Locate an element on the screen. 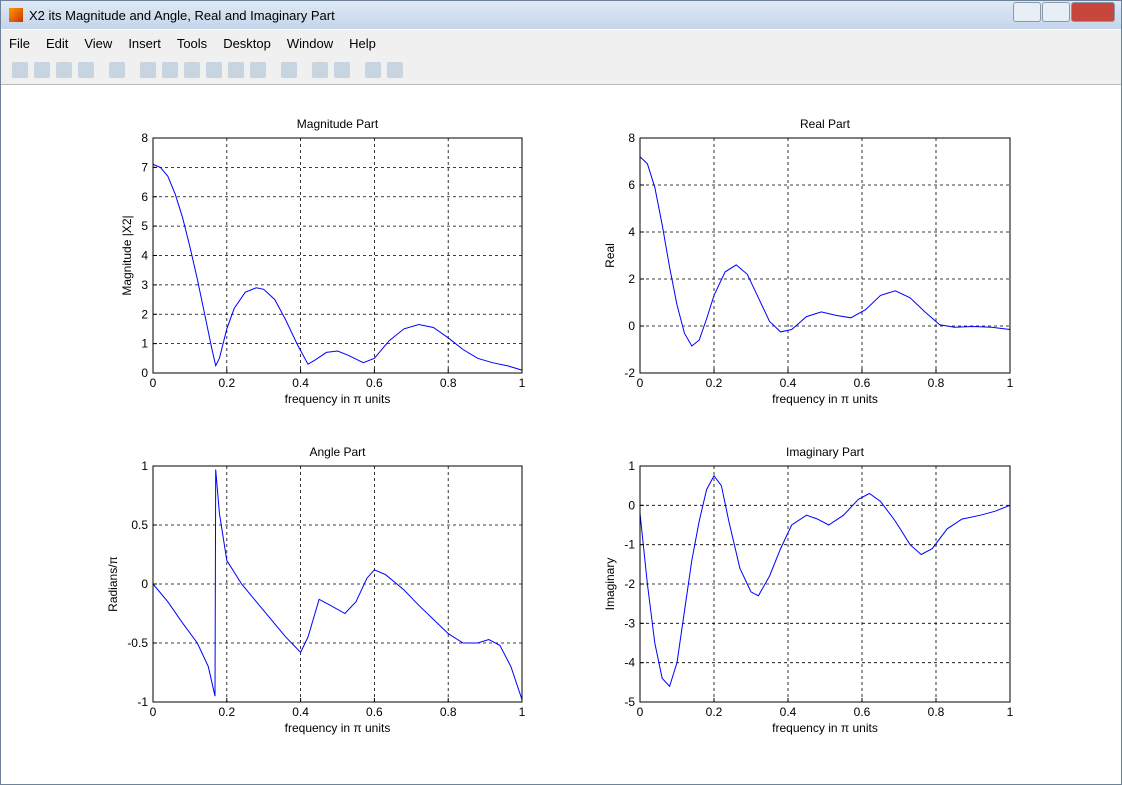  menu-item: View is located at coordinates (98, 43).